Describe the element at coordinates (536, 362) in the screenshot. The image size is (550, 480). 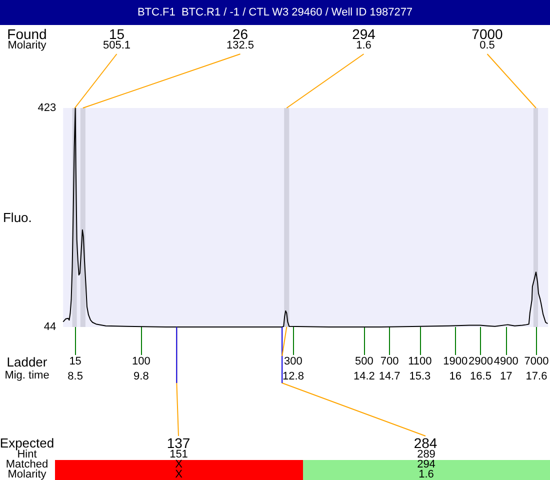
I see `data-label: 7000` at that location.